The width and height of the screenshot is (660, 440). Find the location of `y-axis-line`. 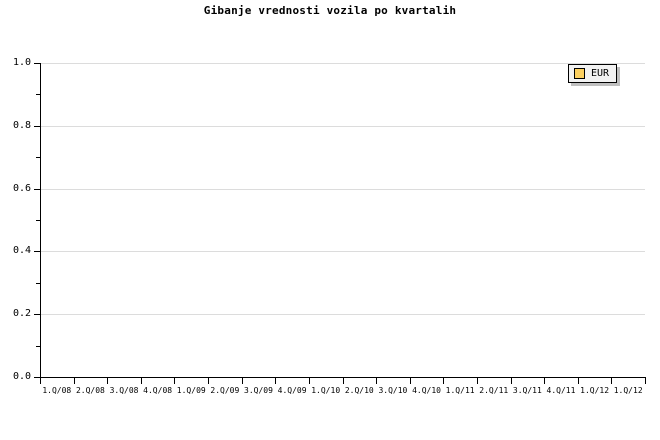

y-axis-line is located at coordinates (40, 220).